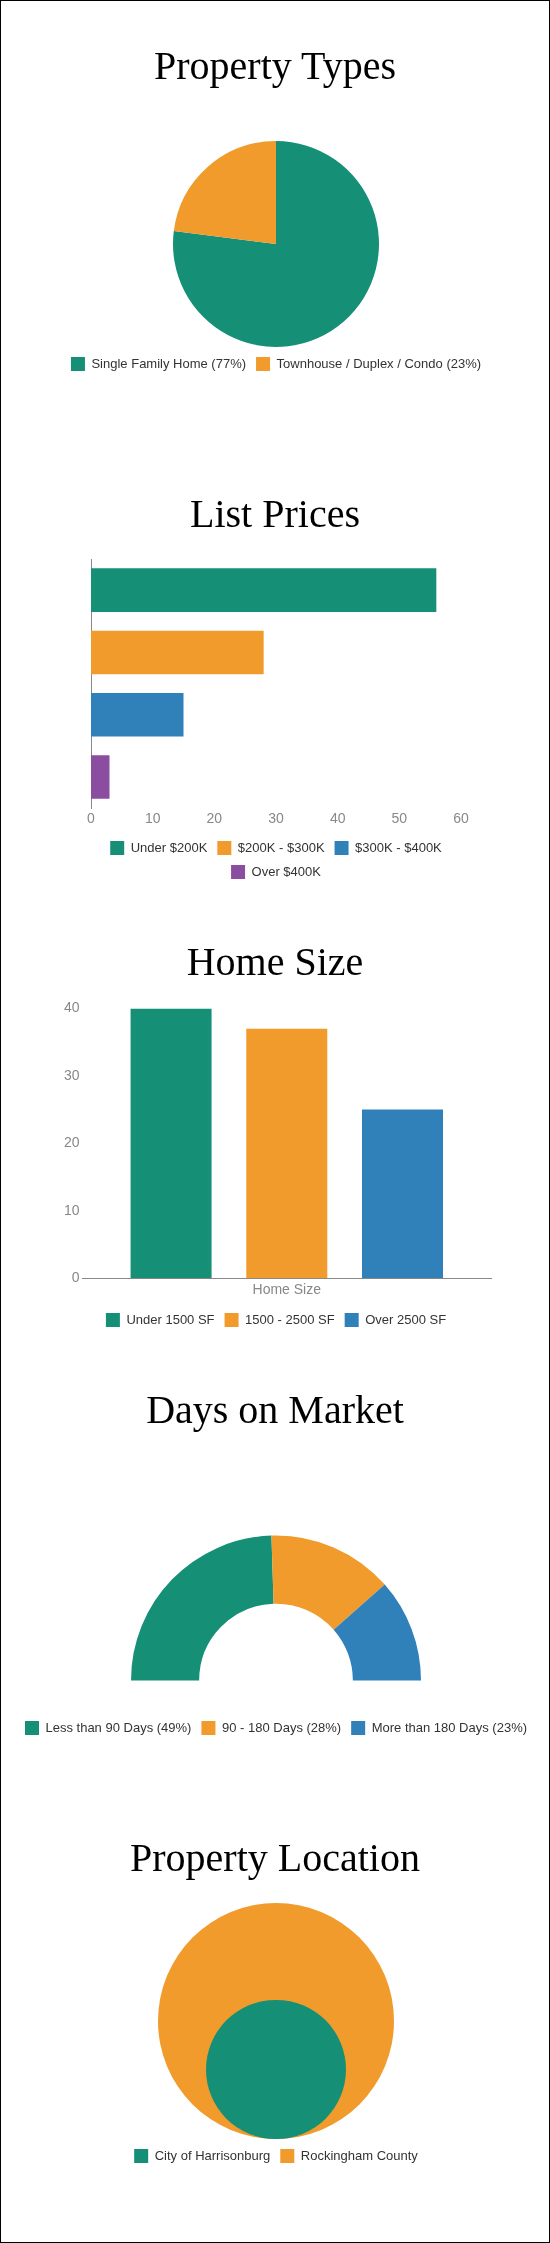 The width and height of the screenshot is (550, 2243). I want to click on y-tick-label: 30, so click(71, 1074).